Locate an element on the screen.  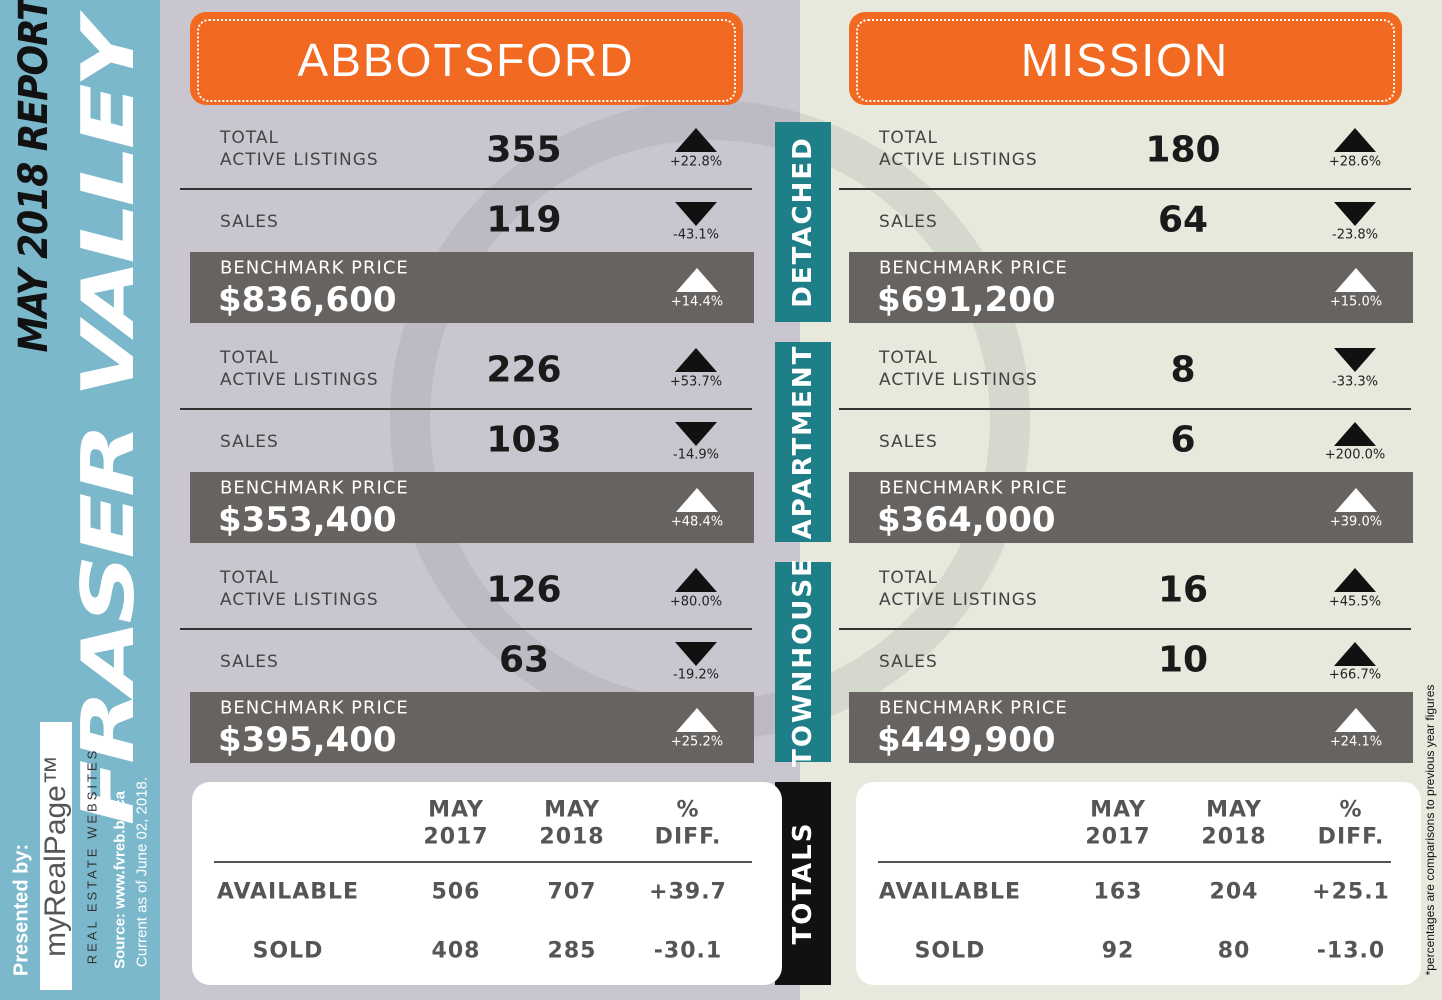
totals-tab is located at coordinates (803, 883).